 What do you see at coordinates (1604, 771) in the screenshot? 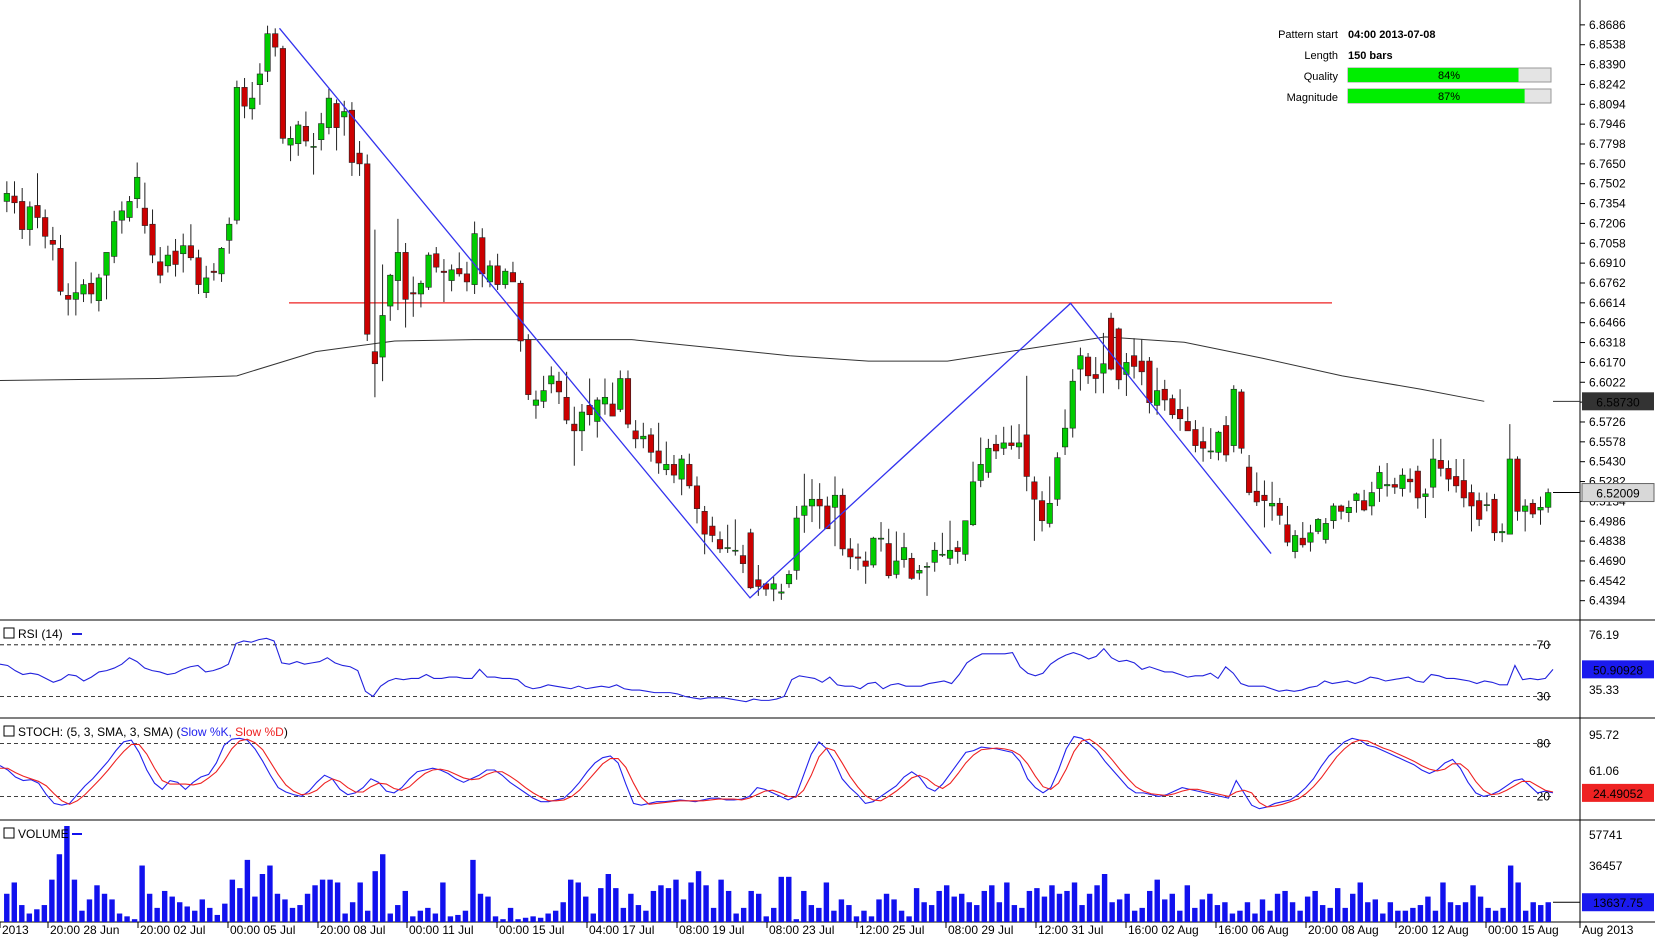
I see `stoch-tick-label: 61.06` at bounding box center [1604, 771].